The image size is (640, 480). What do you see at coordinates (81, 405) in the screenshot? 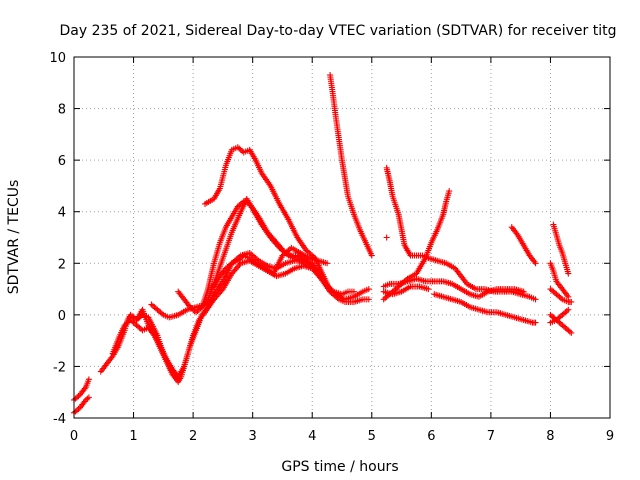
I see `series-s2` at bounding box center [81, 405].